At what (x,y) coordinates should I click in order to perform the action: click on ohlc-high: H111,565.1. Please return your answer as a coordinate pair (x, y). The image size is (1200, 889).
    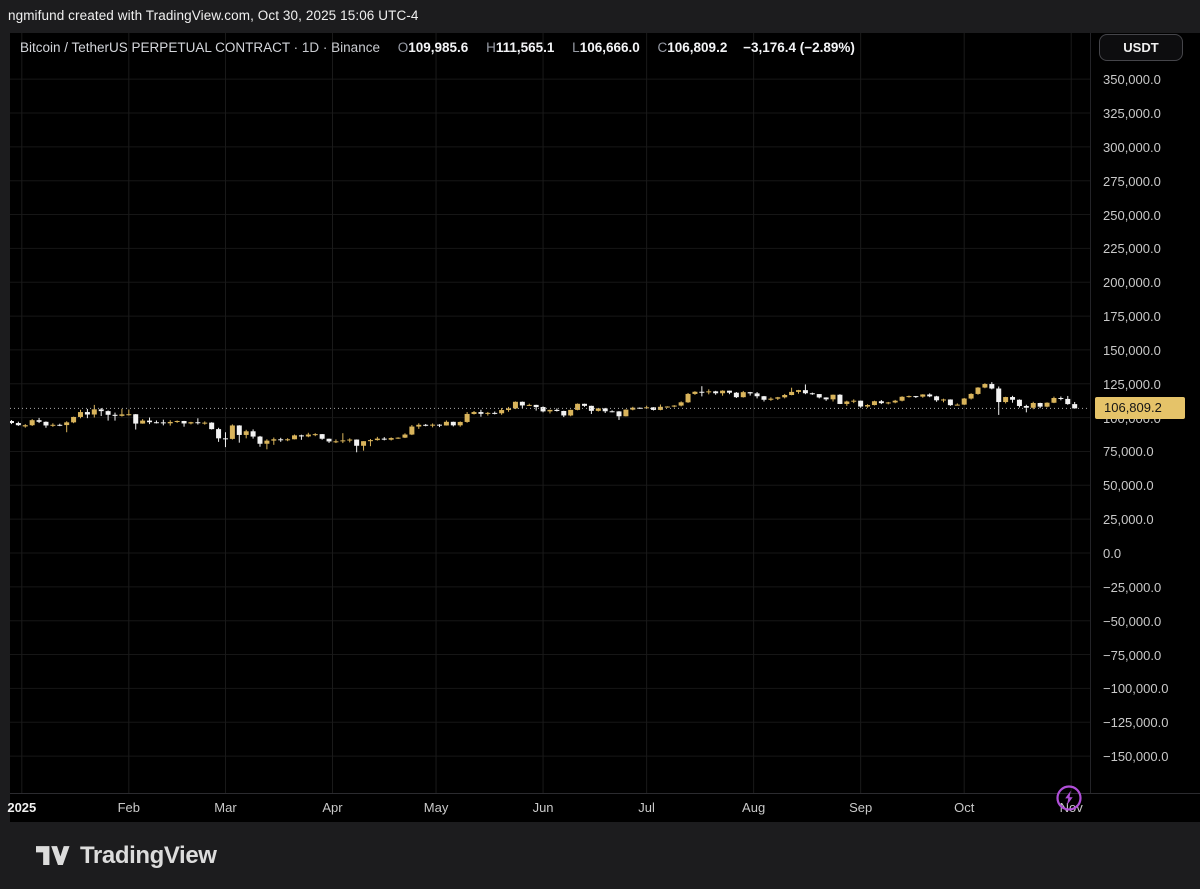
    Looking at the image, I should click on (520, 47).